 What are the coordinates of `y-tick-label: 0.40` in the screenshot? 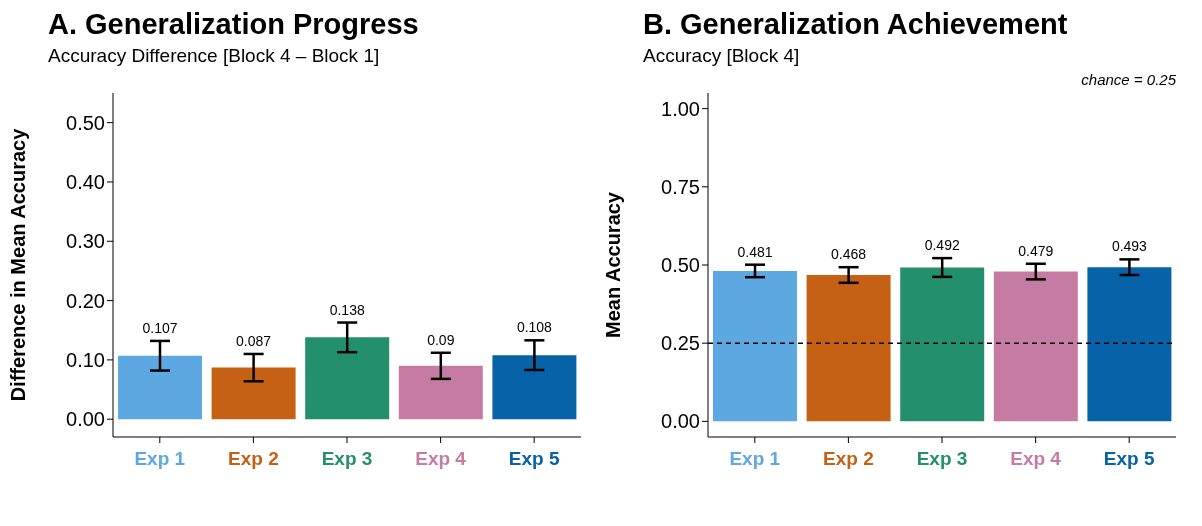 It's located at (85, 182).